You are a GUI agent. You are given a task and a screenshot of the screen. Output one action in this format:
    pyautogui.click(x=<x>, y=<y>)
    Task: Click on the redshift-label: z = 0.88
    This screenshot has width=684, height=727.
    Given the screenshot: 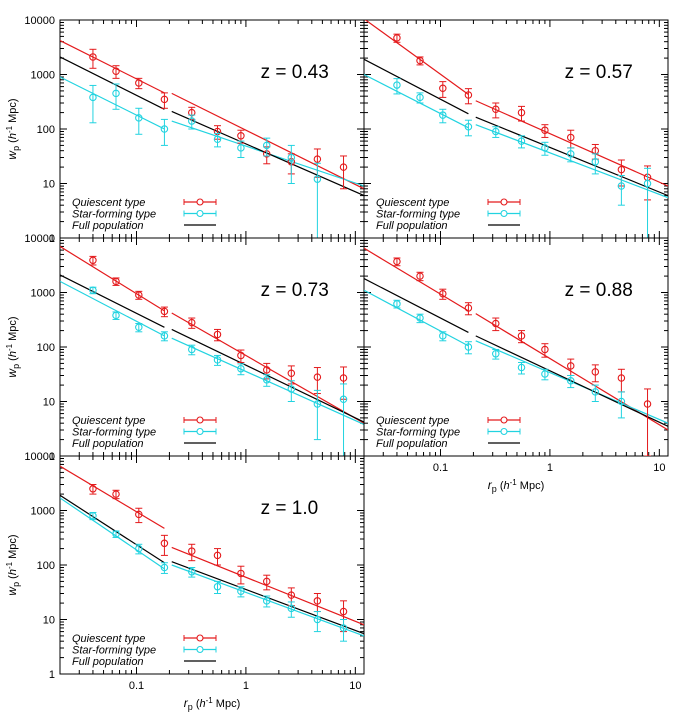 What is the action you would take?
    pyautogui.click(x=599, y=290)
    